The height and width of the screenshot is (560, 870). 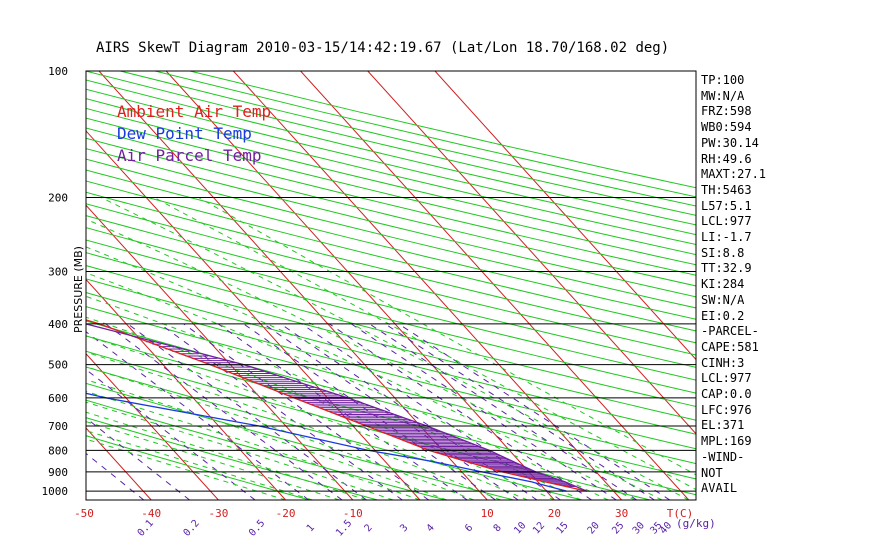 I want to click on pressure-tick-label: 100, so click(x=58, y=71).